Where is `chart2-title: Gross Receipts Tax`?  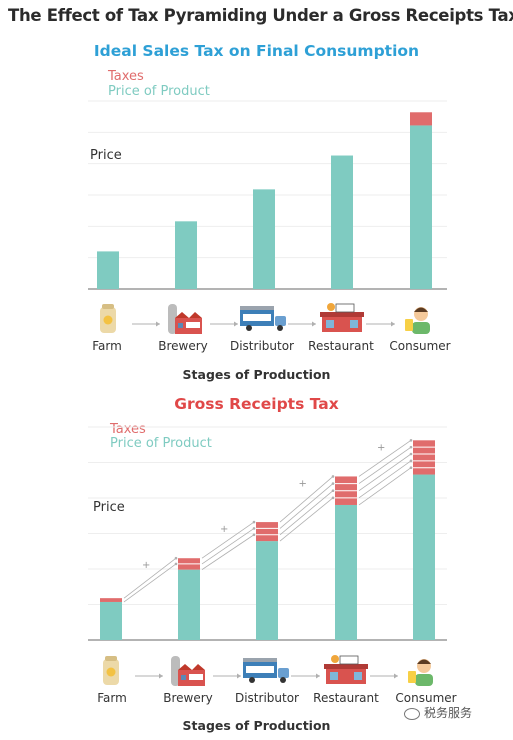
chart2-title: Gross Receipts Tax is located at coordinates (256, 404).